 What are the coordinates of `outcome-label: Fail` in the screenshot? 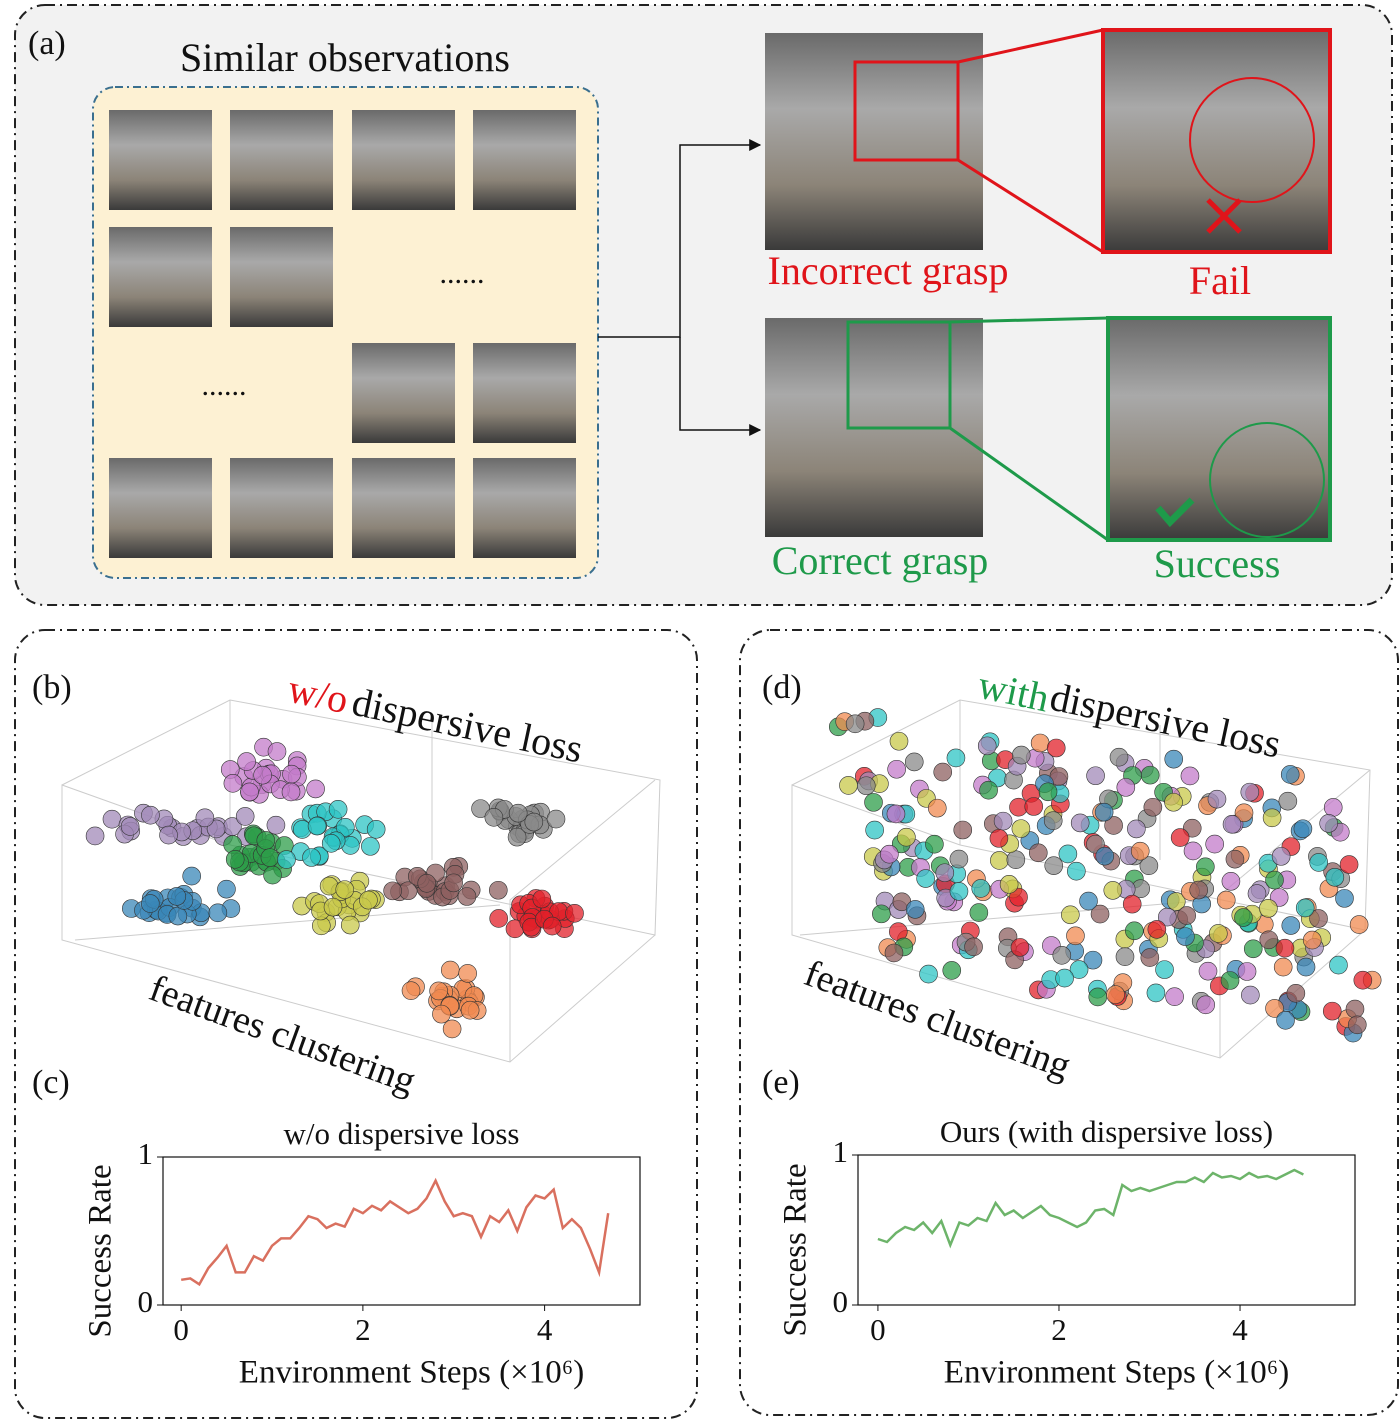 It's located at (1220, 280).